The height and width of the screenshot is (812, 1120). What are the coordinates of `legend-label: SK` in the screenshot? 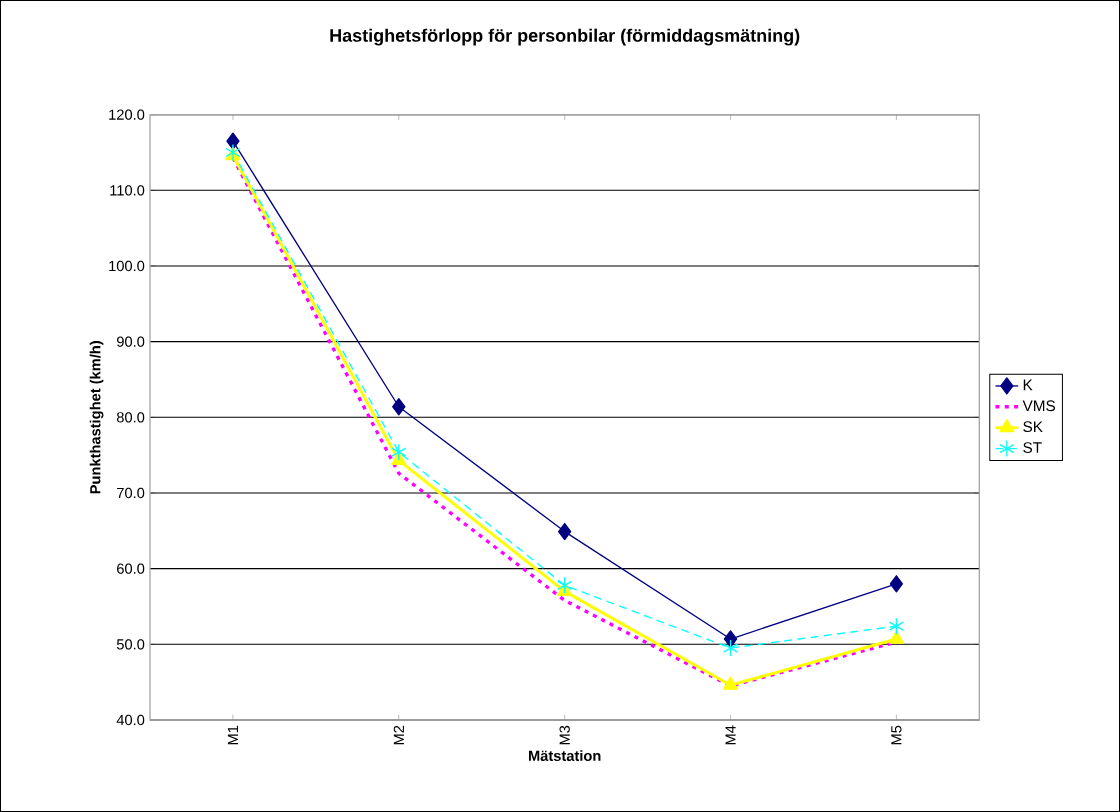 It's located at (1033, 427).